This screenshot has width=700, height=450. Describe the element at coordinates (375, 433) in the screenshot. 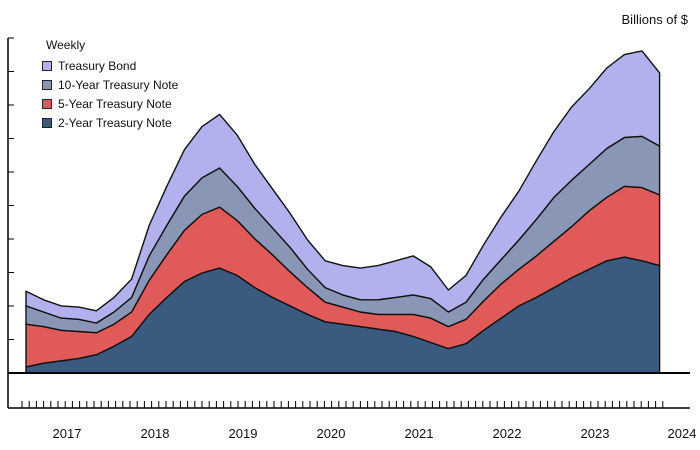

I see `x-axis-tick-labels: 2017 2018 2019 2020 2021 2022 2023 2024` at that location.